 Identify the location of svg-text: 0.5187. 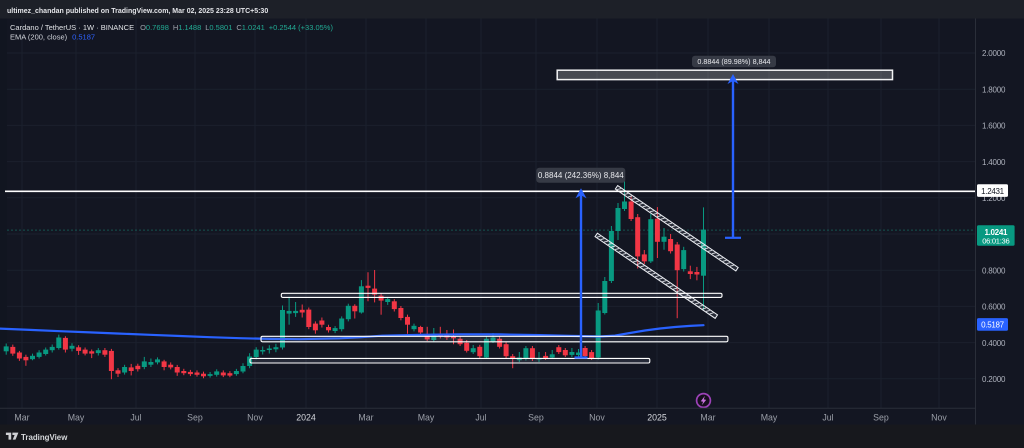
(993, 325).